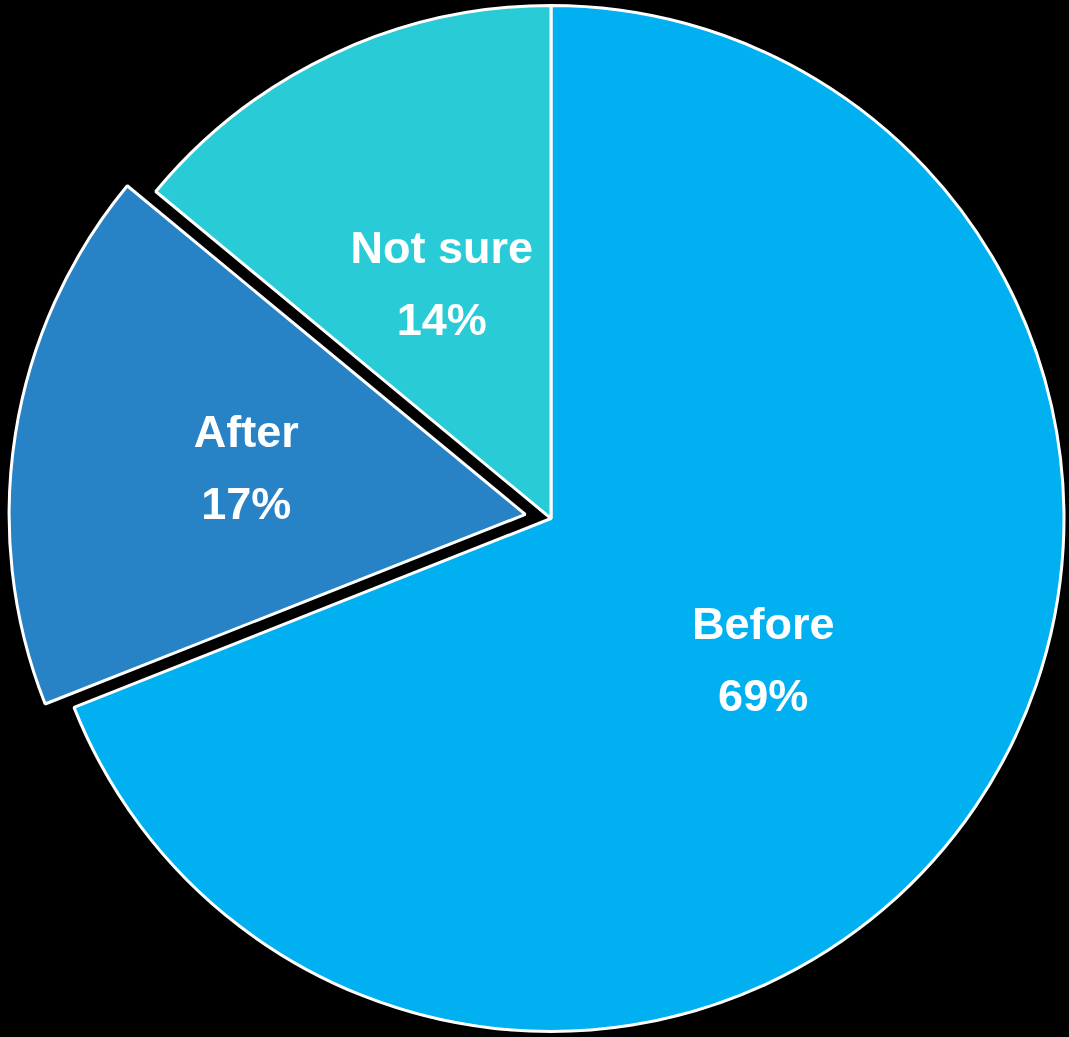  What do you see at coordinates (441, 319) in the screenshot?
I see `data-label: 14%` at bounding box center [441, 319].